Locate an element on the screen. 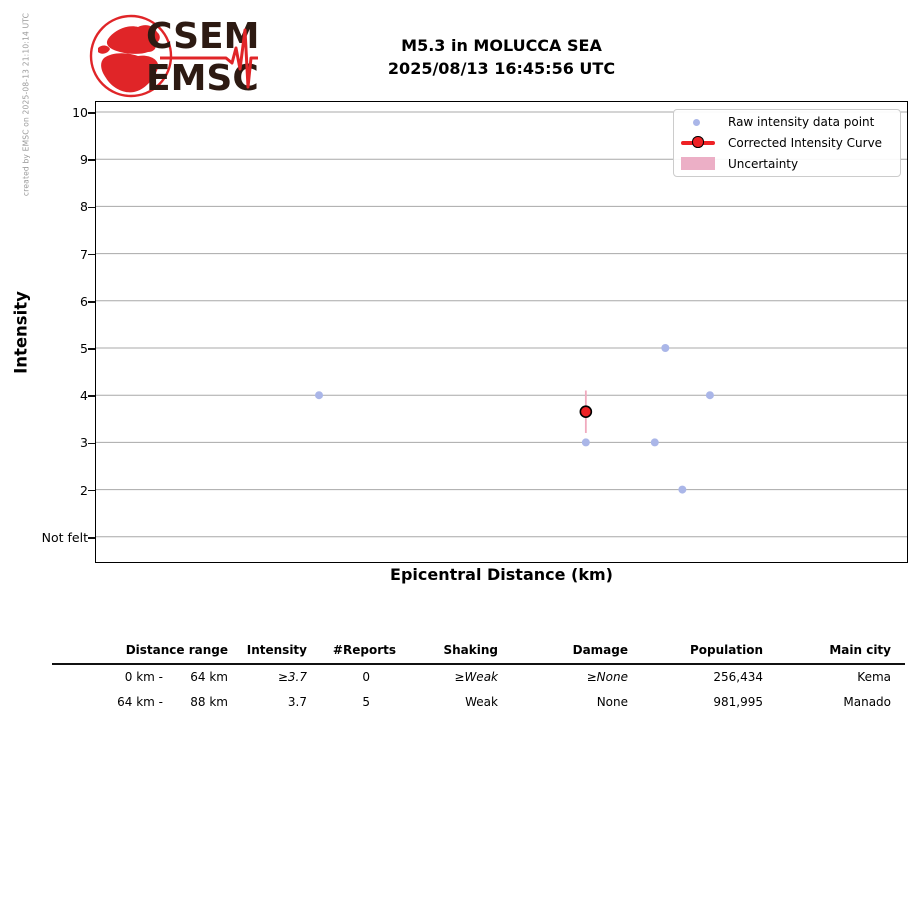 Image resolution: width=915 pixels, height=905 pixels. legend-label-corrected: Corrected Intensity Curve is located at coordinates (805, 142).